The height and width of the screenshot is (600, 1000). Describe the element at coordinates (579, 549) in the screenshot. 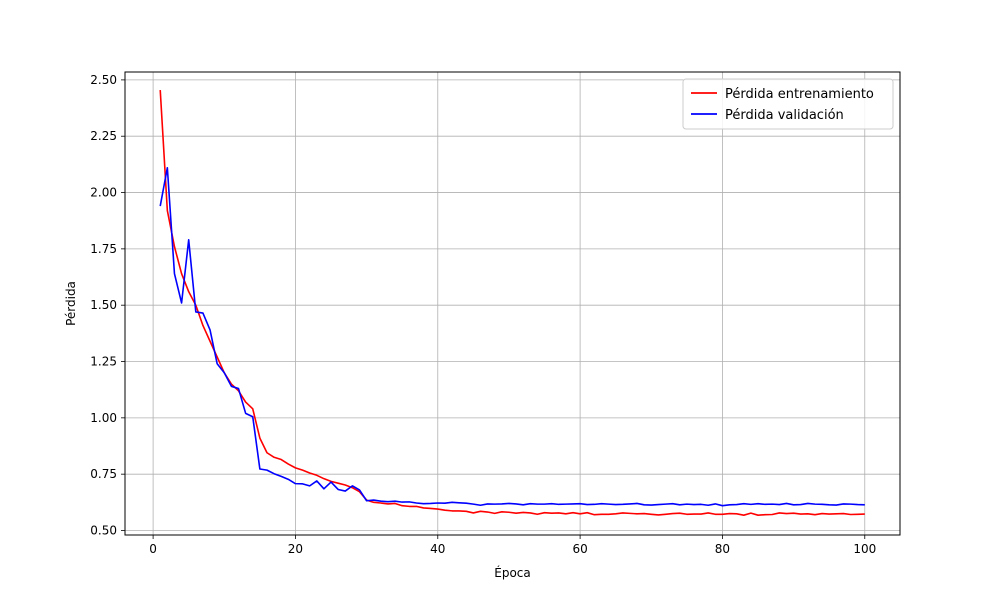

I see `x-tick-label: 60` at that location.